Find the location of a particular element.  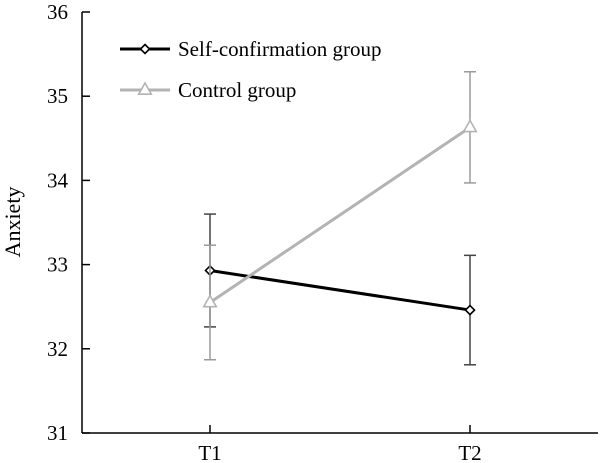

legend-label-control: Control group is located at coordinates (237, 90).